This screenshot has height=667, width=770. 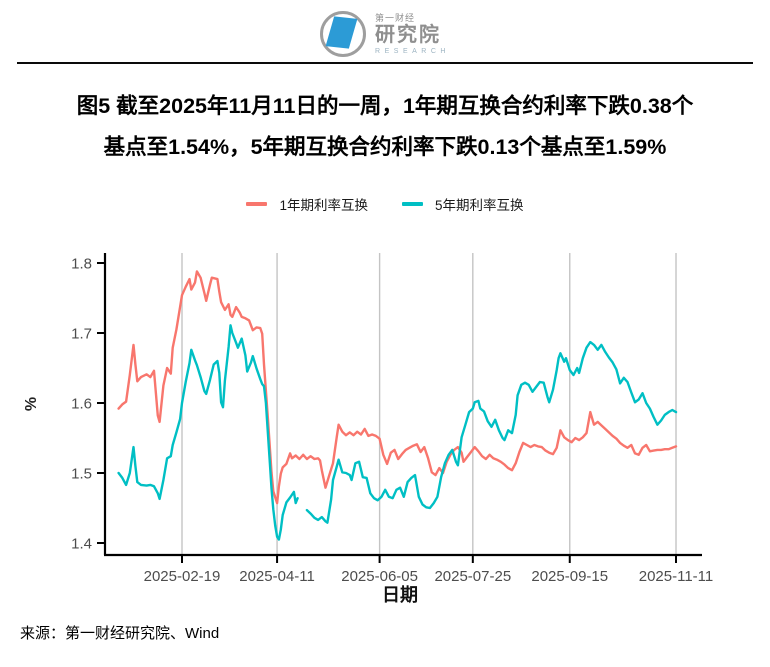 What do you see at coordinates (385, 63) in the screenshot?
I see `header-divider` at bounding box center [385, 63].